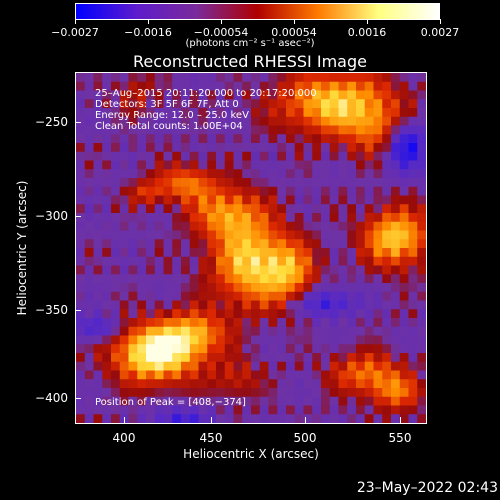 The height and width of the screenshot is (500, 500). I want to click on colorbar-tick-label: 0.0027, so click(440, 32).